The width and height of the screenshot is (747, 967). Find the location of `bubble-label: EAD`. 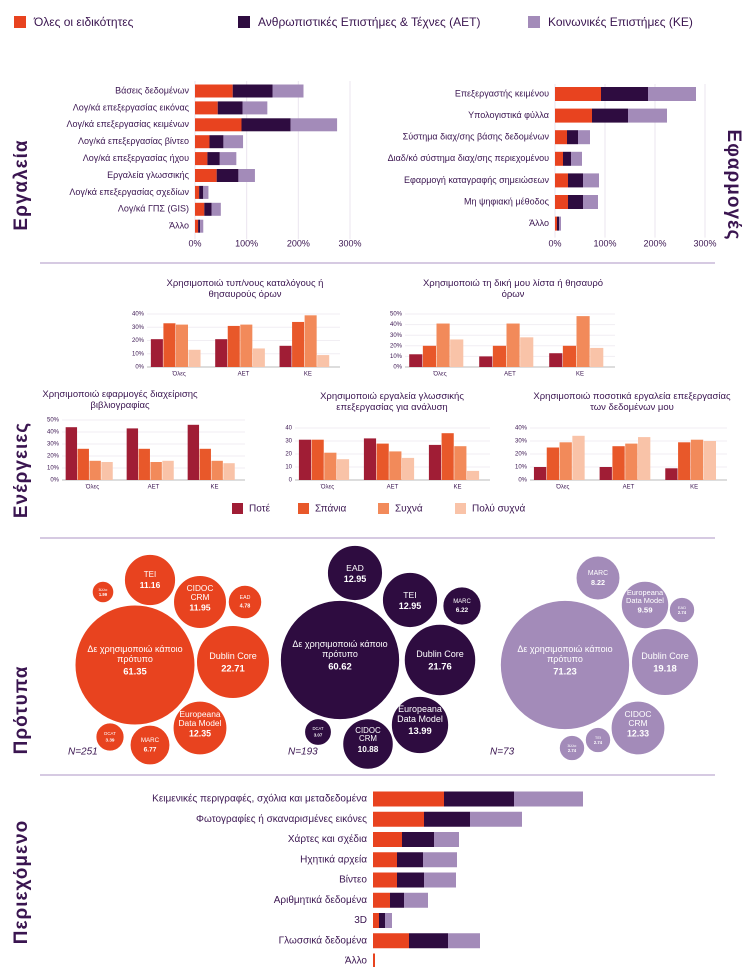

bubble-label: EAD is located at coordinates (245, 598).